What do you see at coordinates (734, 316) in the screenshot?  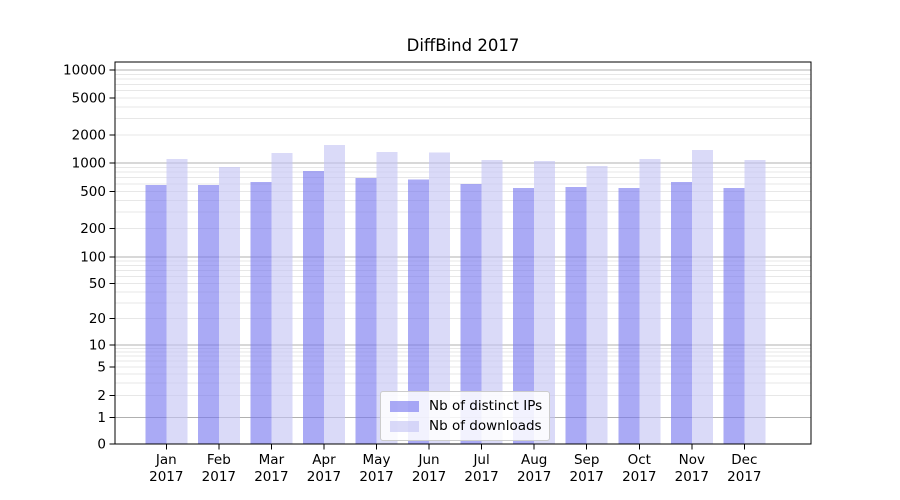 I see `bar-dec-distinct-ips` at bounding box center [734, 316].